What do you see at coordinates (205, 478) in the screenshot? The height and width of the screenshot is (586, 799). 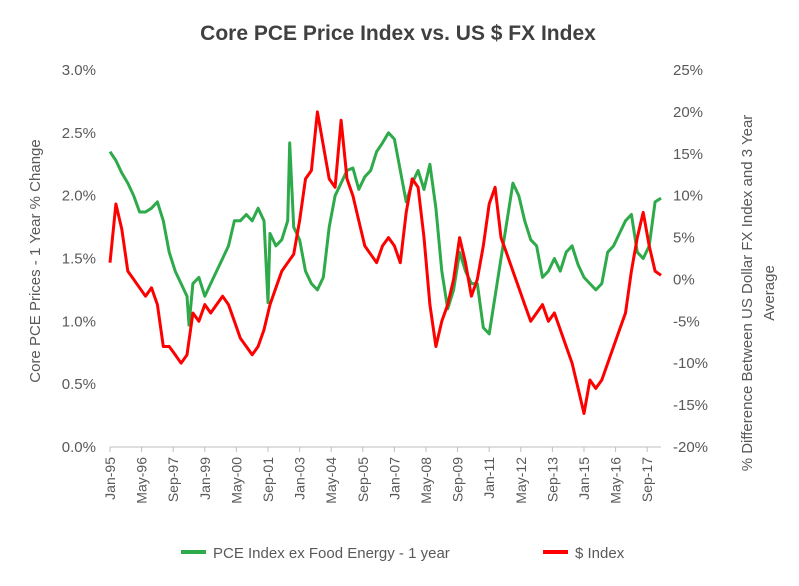 I see `x-tick-label: Jan-99` at bounding box center [205, 478].